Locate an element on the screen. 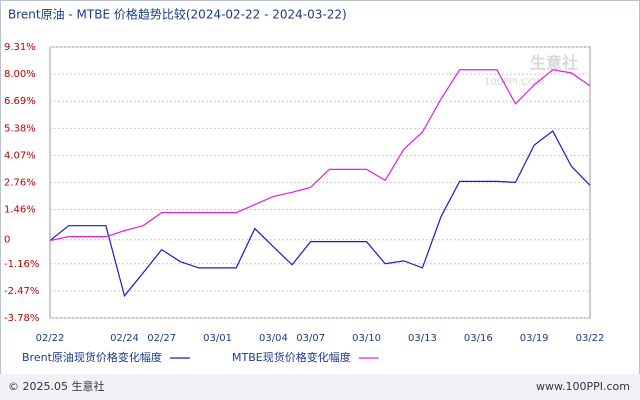  x-tick-label: 03/10 is located at coordinates (366, 338).